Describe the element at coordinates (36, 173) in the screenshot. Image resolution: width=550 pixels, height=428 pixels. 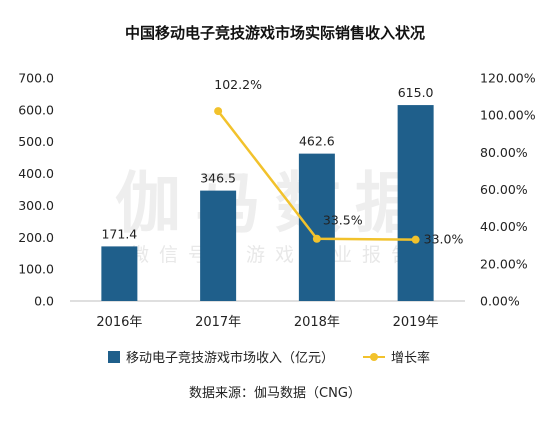
I see `y-left-tick-label: 400.0` at that location.